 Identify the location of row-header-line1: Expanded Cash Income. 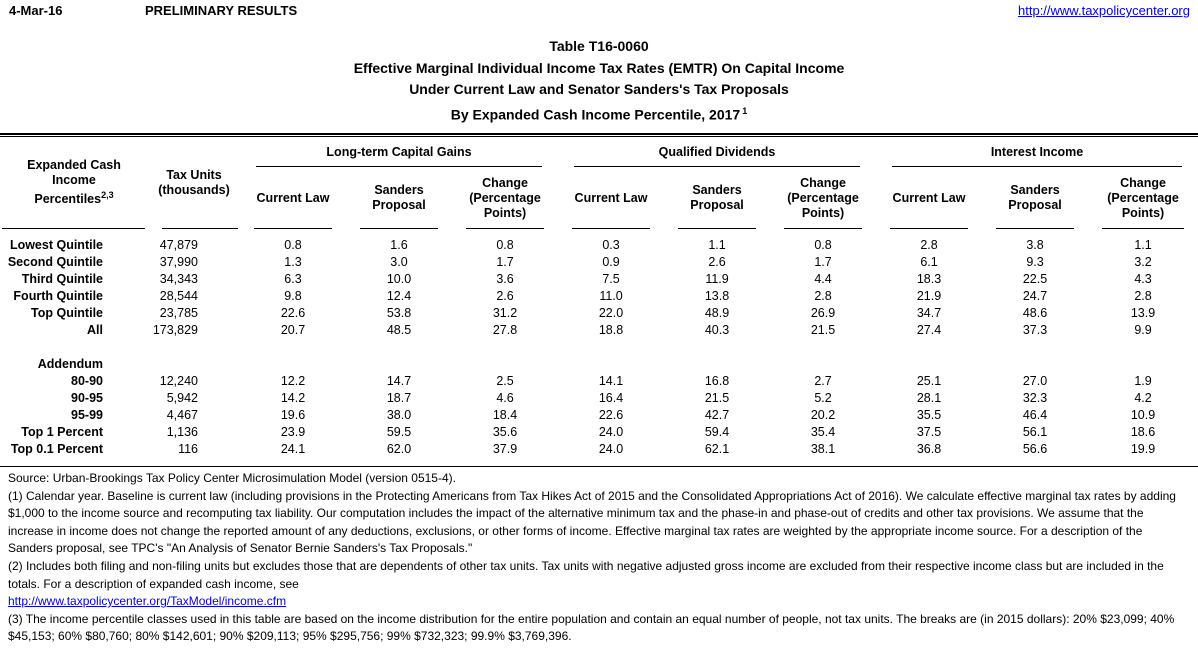
(74, 173).